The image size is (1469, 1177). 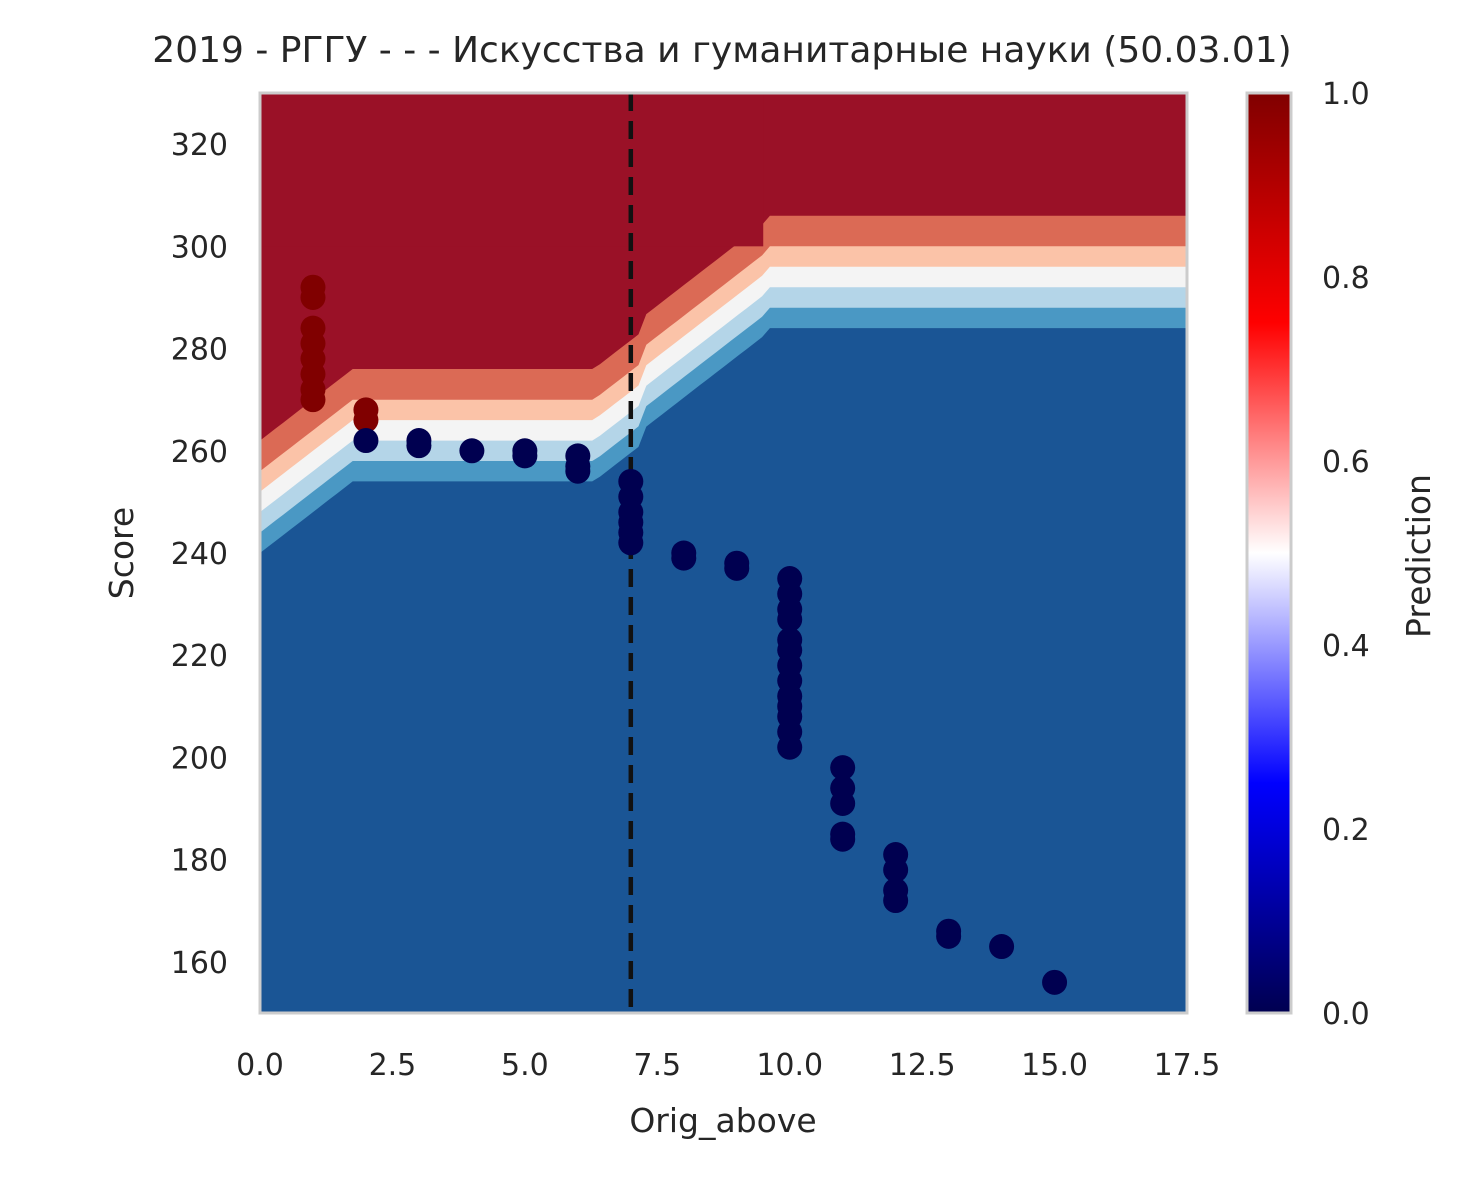 What do you see at coordinates (1346, 462) in the screenshot?
I see `colorbar-tick-label: 0.6` at bounding box center [1346, 462].